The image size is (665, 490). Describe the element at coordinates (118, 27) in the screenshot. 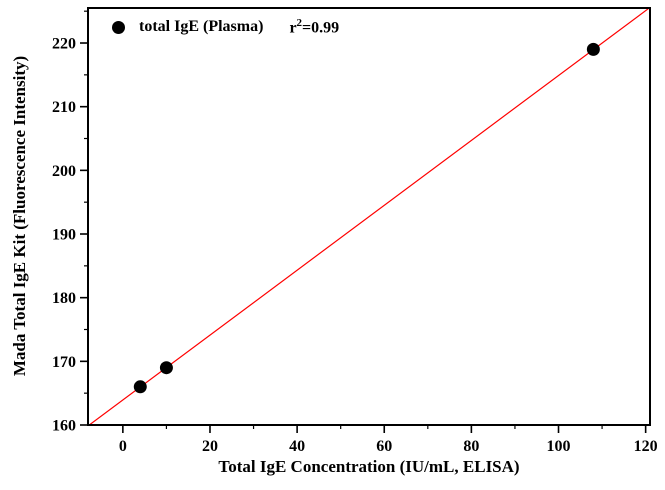

I see `legend-marker-circle-icon` at that location.